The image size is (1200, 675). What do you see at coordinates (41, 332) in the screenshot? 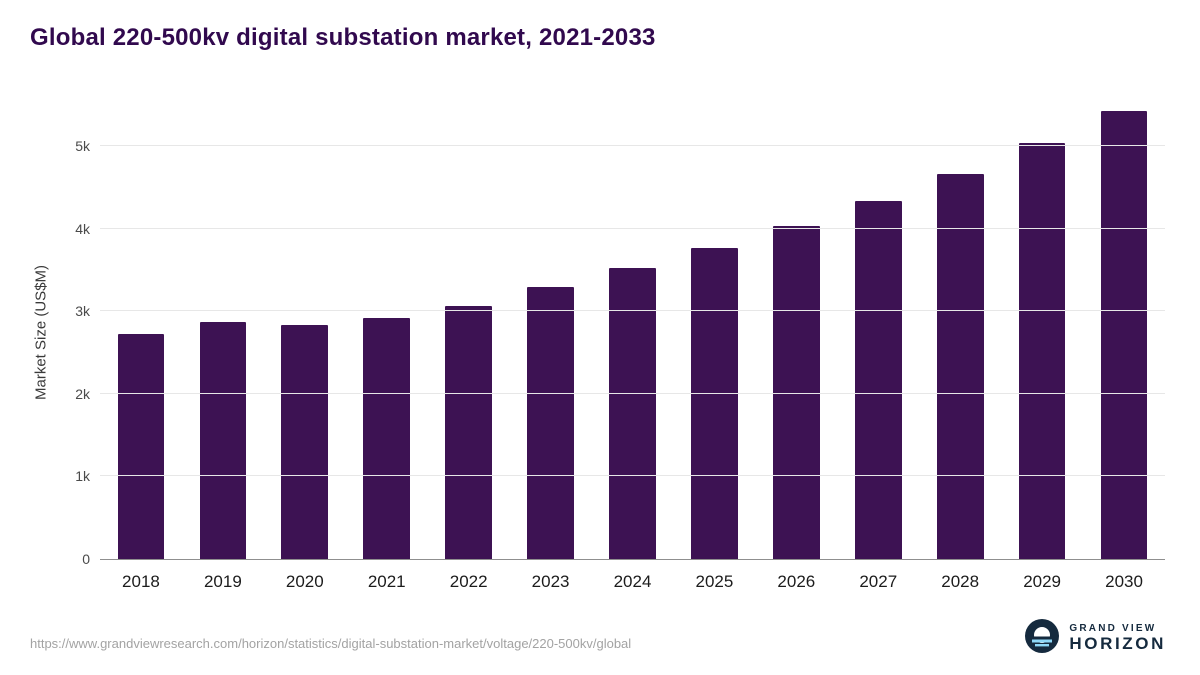
I see `y-axis-label: Market Size (US$M)` at bounding box center [41, 332].